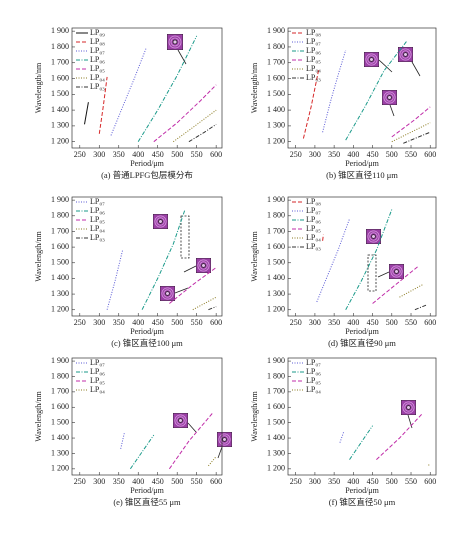 The height and width of the screenshot is (554, 466). Describe the element at coordinates (147, 416) in the screenshot. I see `plot-frame` at that location.